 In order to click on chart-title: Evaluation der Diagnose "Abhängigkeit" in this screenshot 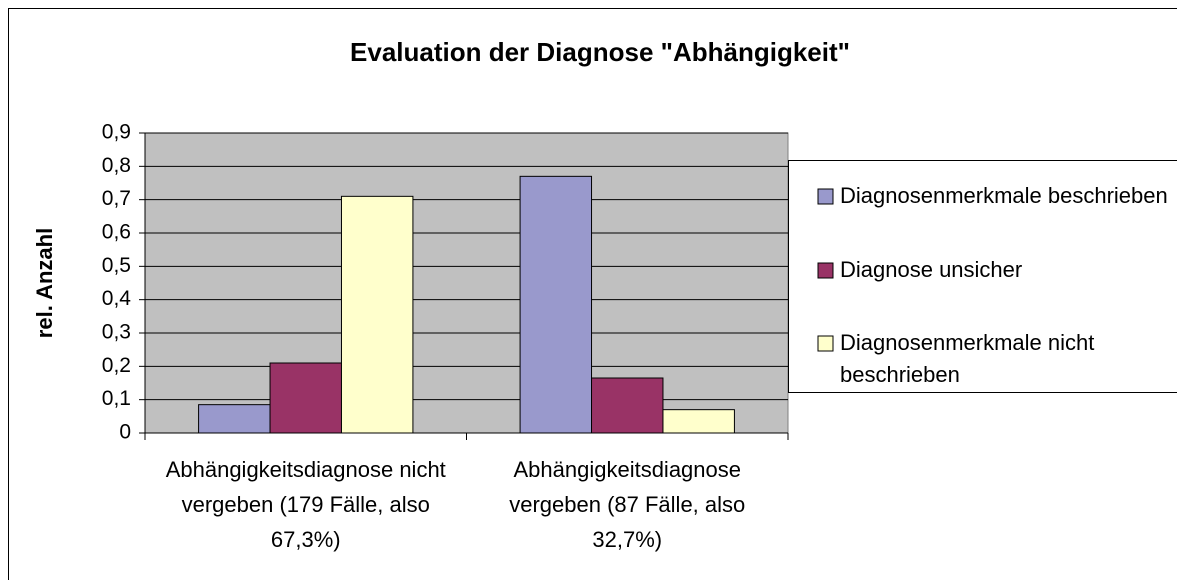, I will do `click(600, 52)`.